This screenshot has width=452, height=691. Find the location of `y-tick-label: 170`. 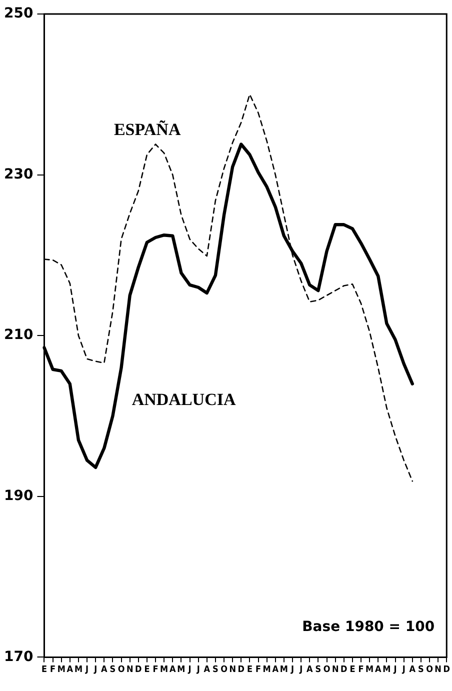

y-tick-label: 170 is located at coordinates (19, 656).